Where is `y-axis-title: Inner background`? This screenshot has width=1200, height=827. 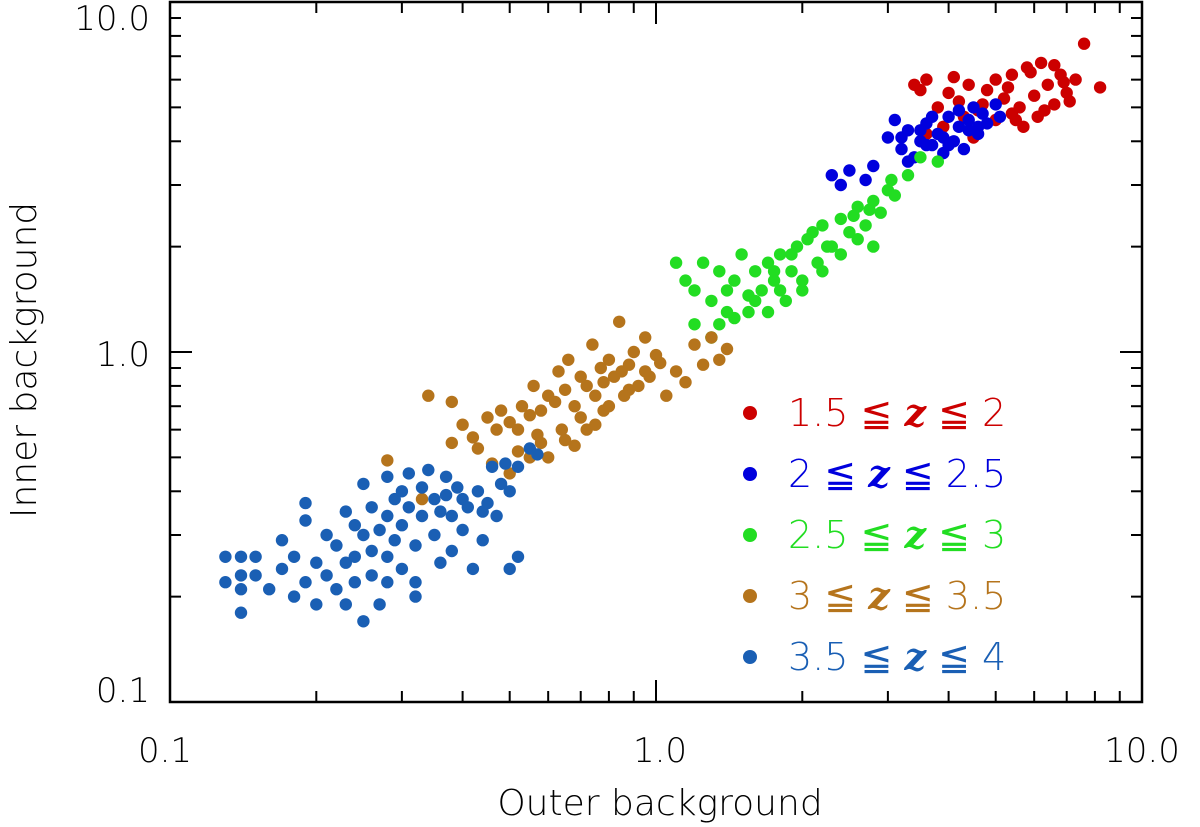 y-axis-title: Inner background is located at coordinates (24, 360).